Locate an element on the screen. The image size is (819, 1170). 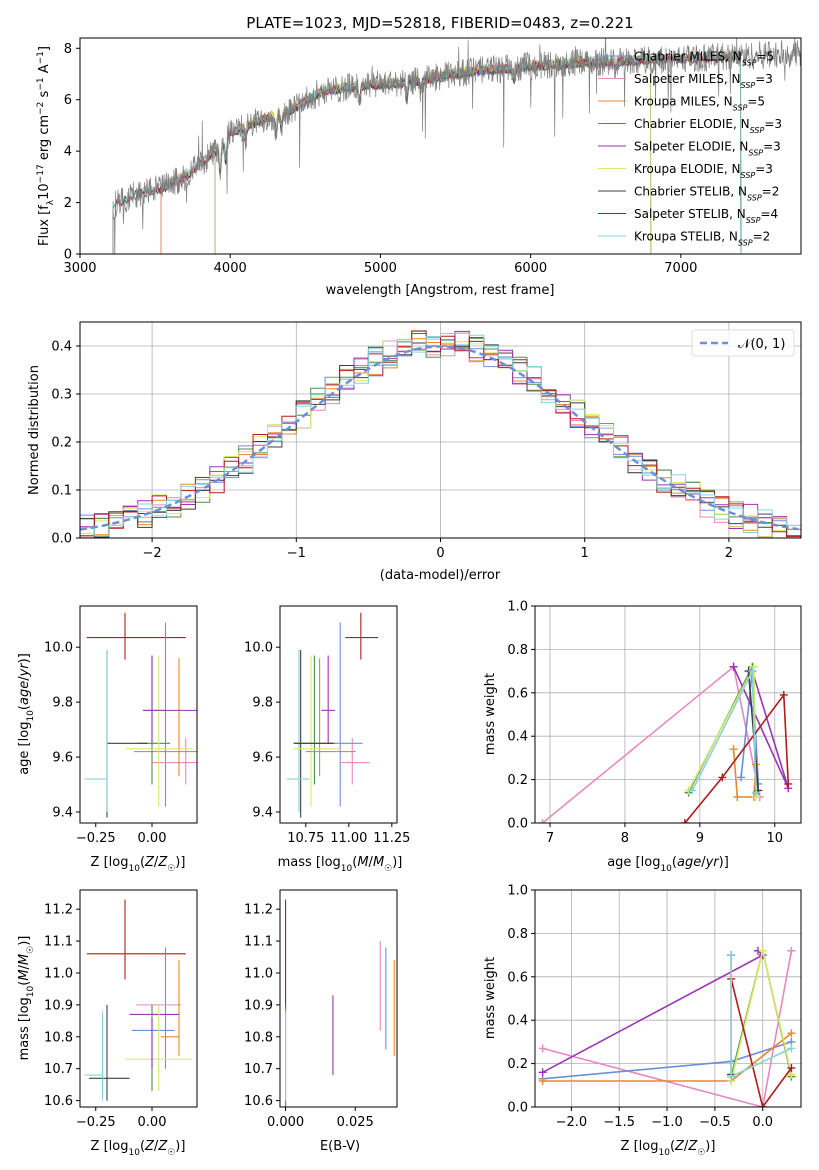
x-tick-label: 0.0 is located at coordinates (762, 1122).